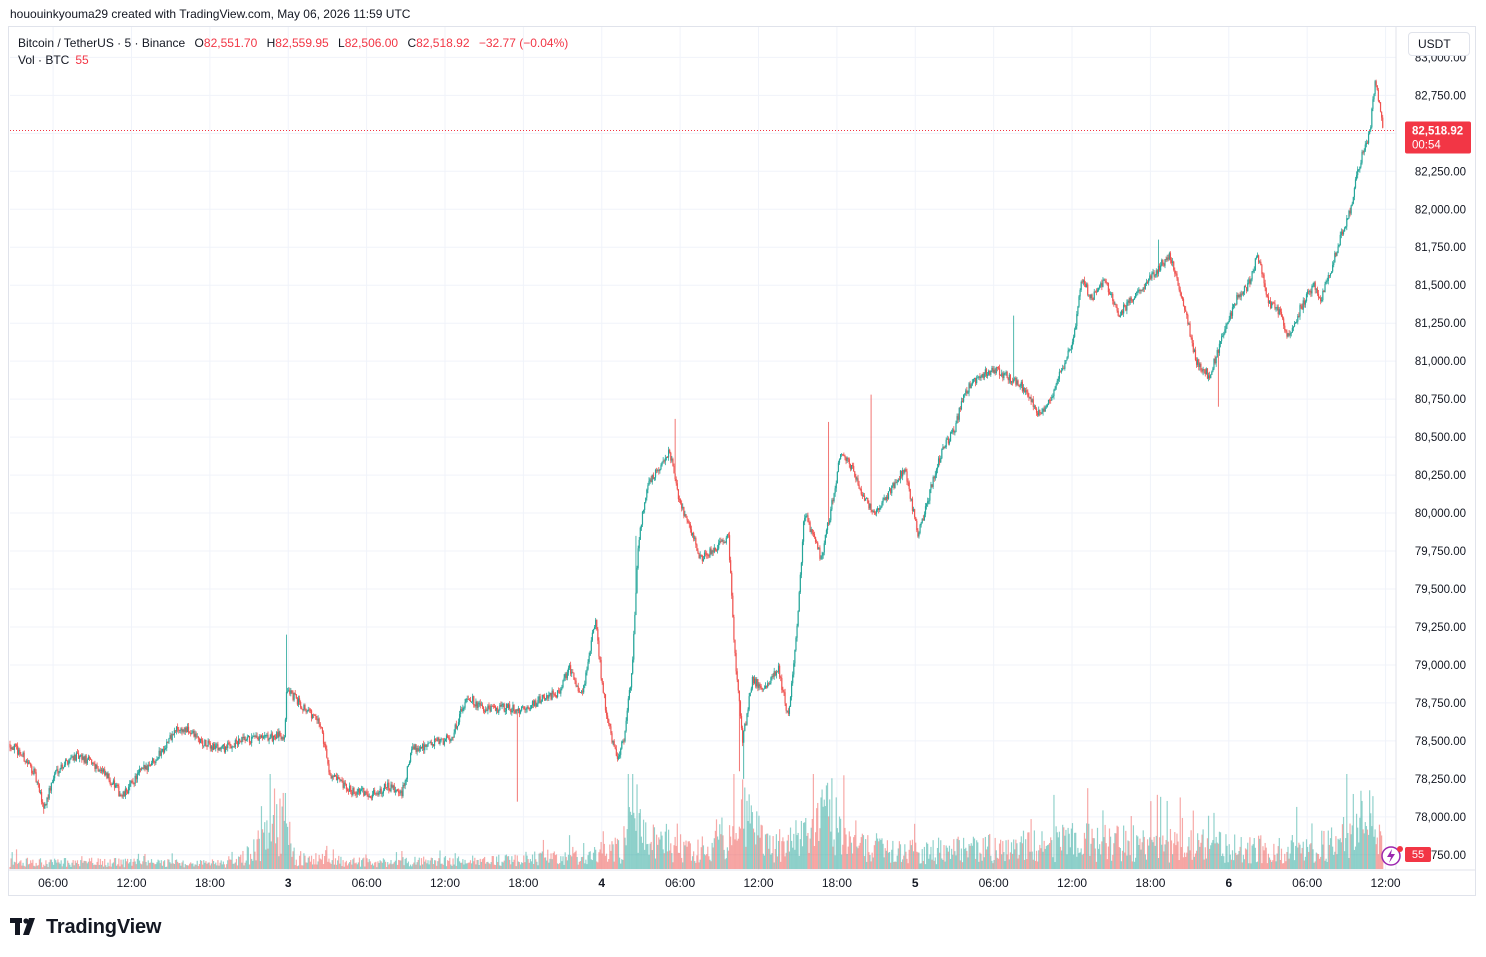 Image resolution: width=1486 pixels, height=957 pixels. Describe the element at coordinates (1440, 514) in the screenshot. I see `price-tick-label: 80,000.00` at that location.